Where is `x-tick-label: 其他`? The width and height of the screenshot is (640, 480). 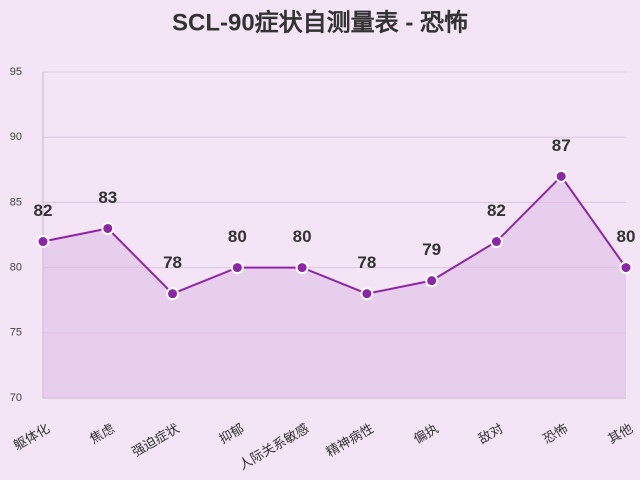
x-tick-label: 其他 is located at coordinates (620, 434).